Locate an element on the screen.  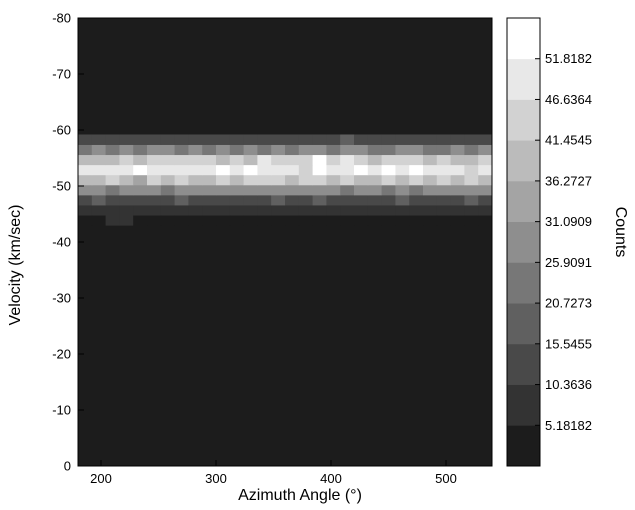
colorbar-tick-label: 10.3636 is located at coordinates (568, 384).